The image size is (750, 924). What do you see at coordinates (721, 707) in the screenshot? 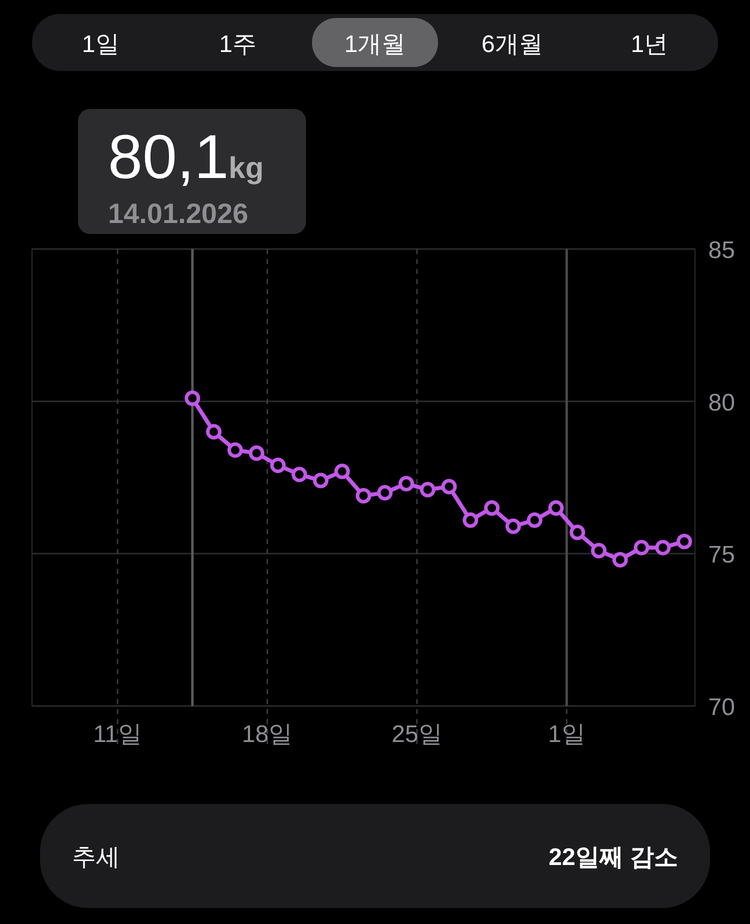
I see `y-tick-label: 70` at bounding box center [721, 707].